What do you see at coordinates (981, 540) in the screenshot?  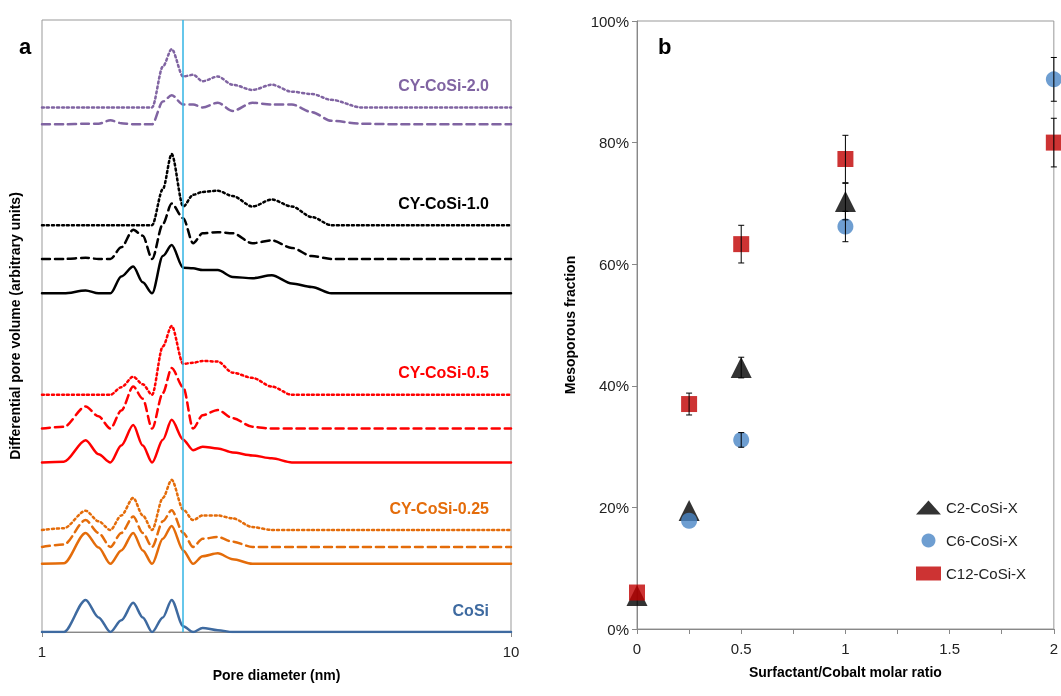 I see `legend-label: C6-CoSi-X` at bounding box center [981, 540].